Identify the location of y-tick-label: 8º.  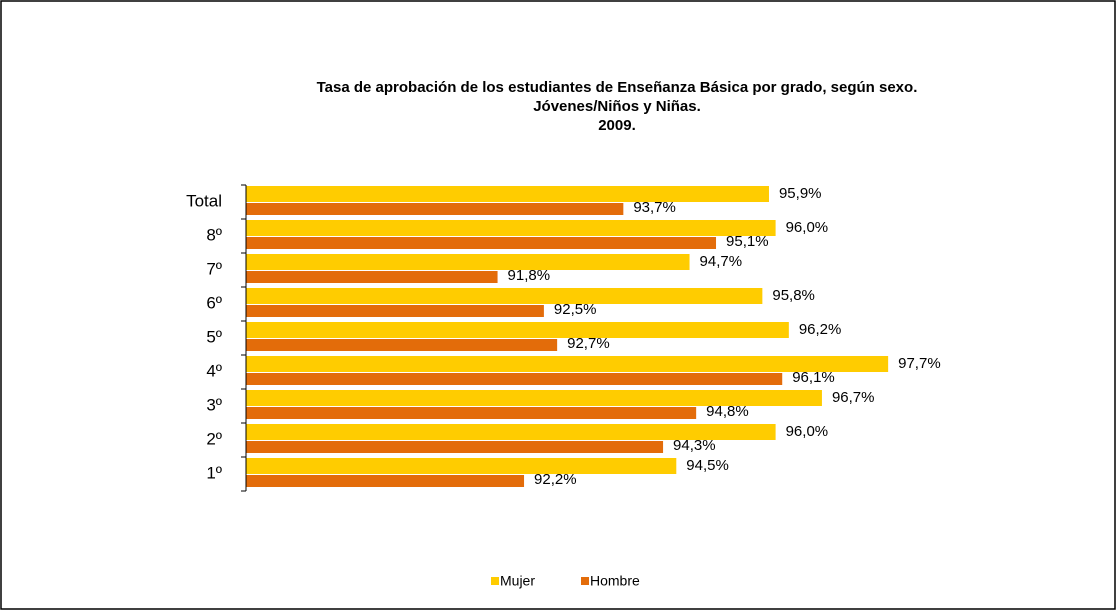
(214, 234).